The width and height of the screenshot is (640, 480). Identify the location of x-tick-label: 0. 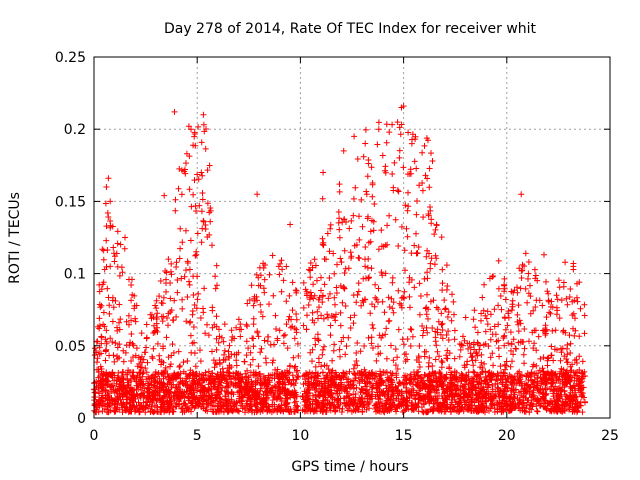
(94, 436).